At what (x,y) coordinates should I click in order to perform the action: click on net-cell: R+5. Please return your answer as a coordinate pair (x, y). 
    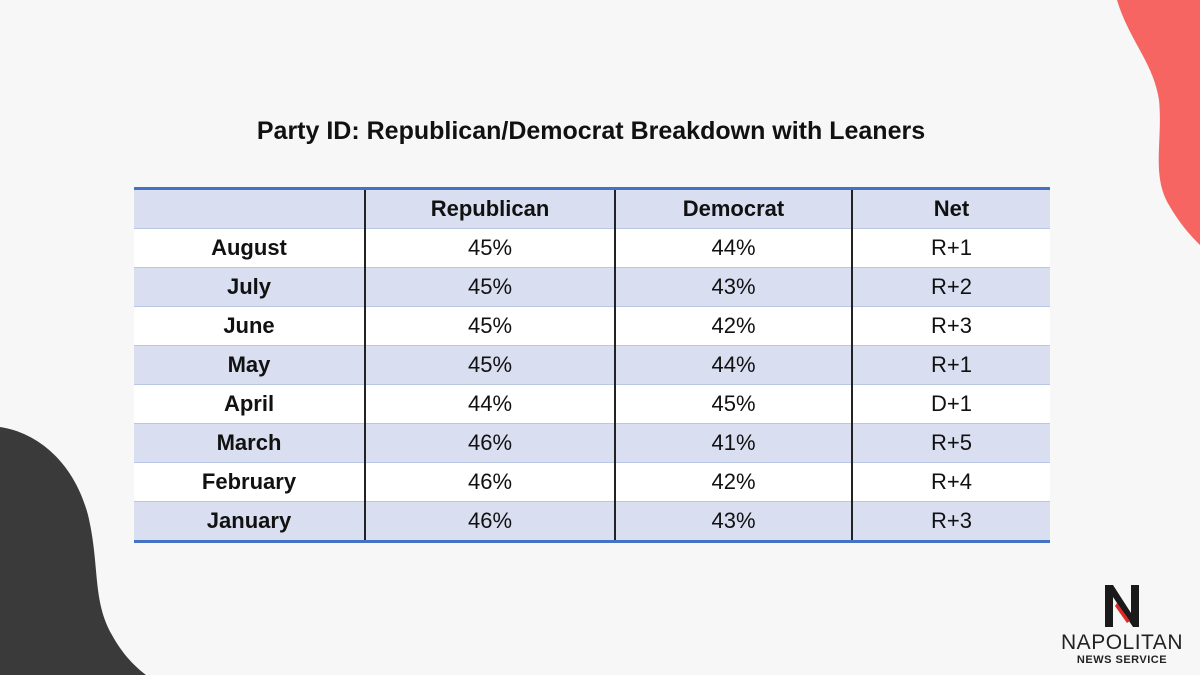
    Looking at the image, I should click on (950, 443).